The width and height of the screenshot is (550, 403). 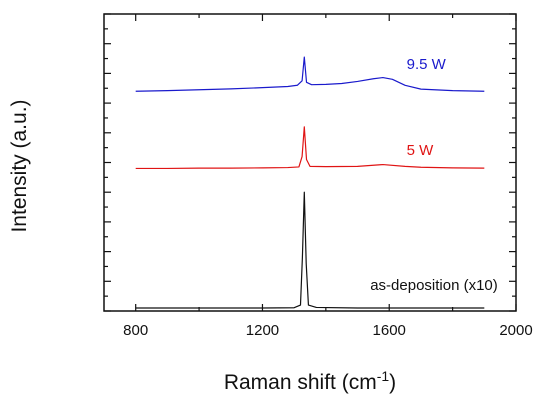 What do you see at coordinates (434, 175) in the screenshot?
I see `labels-layer: 9.5 W 5 W as-deposition (x10)` at bounding box center [434, 175].